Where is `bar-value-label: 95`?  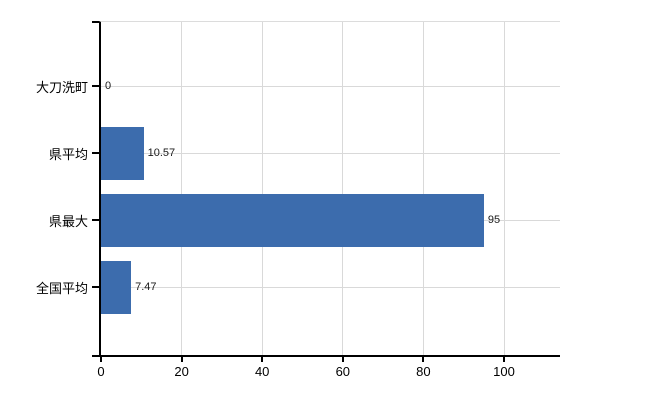 bar-value-label: 95 is located at coordinates (494, 220).